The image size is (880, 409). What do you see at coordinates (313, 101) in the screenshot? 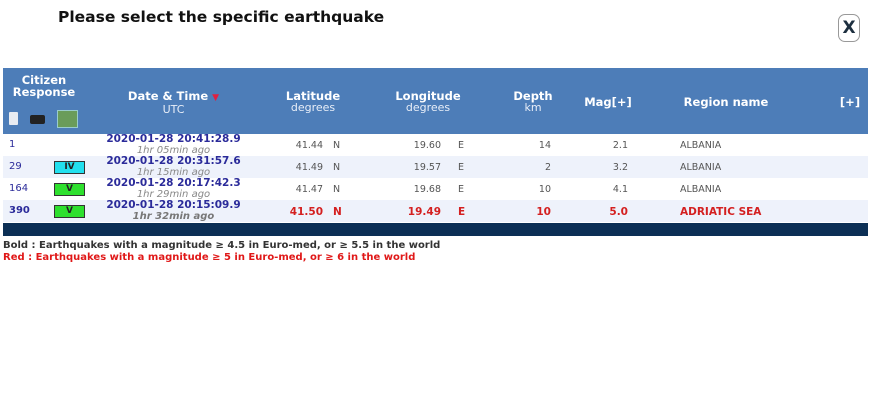
I see `header-latitude: Latitude degrees` at bounding box center [313, 101].